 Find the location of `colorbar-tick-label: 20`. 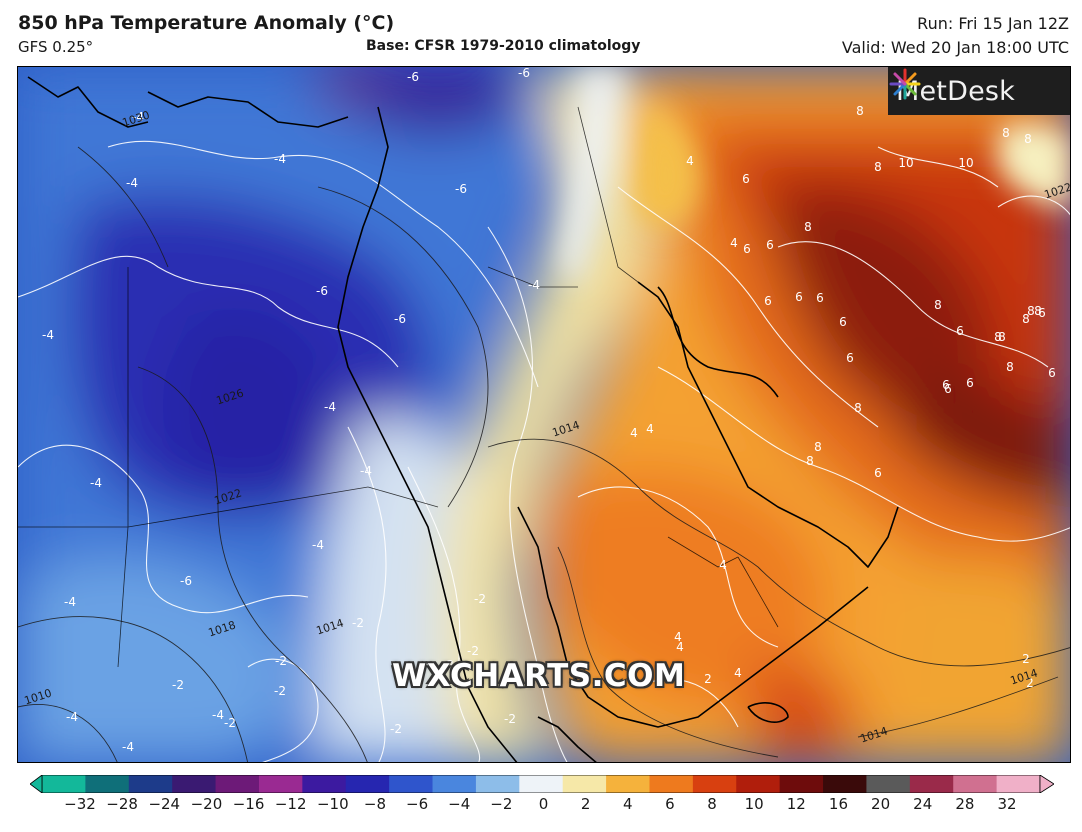

colorbar-tick-label: 20 is located at coordinates (881, 804).